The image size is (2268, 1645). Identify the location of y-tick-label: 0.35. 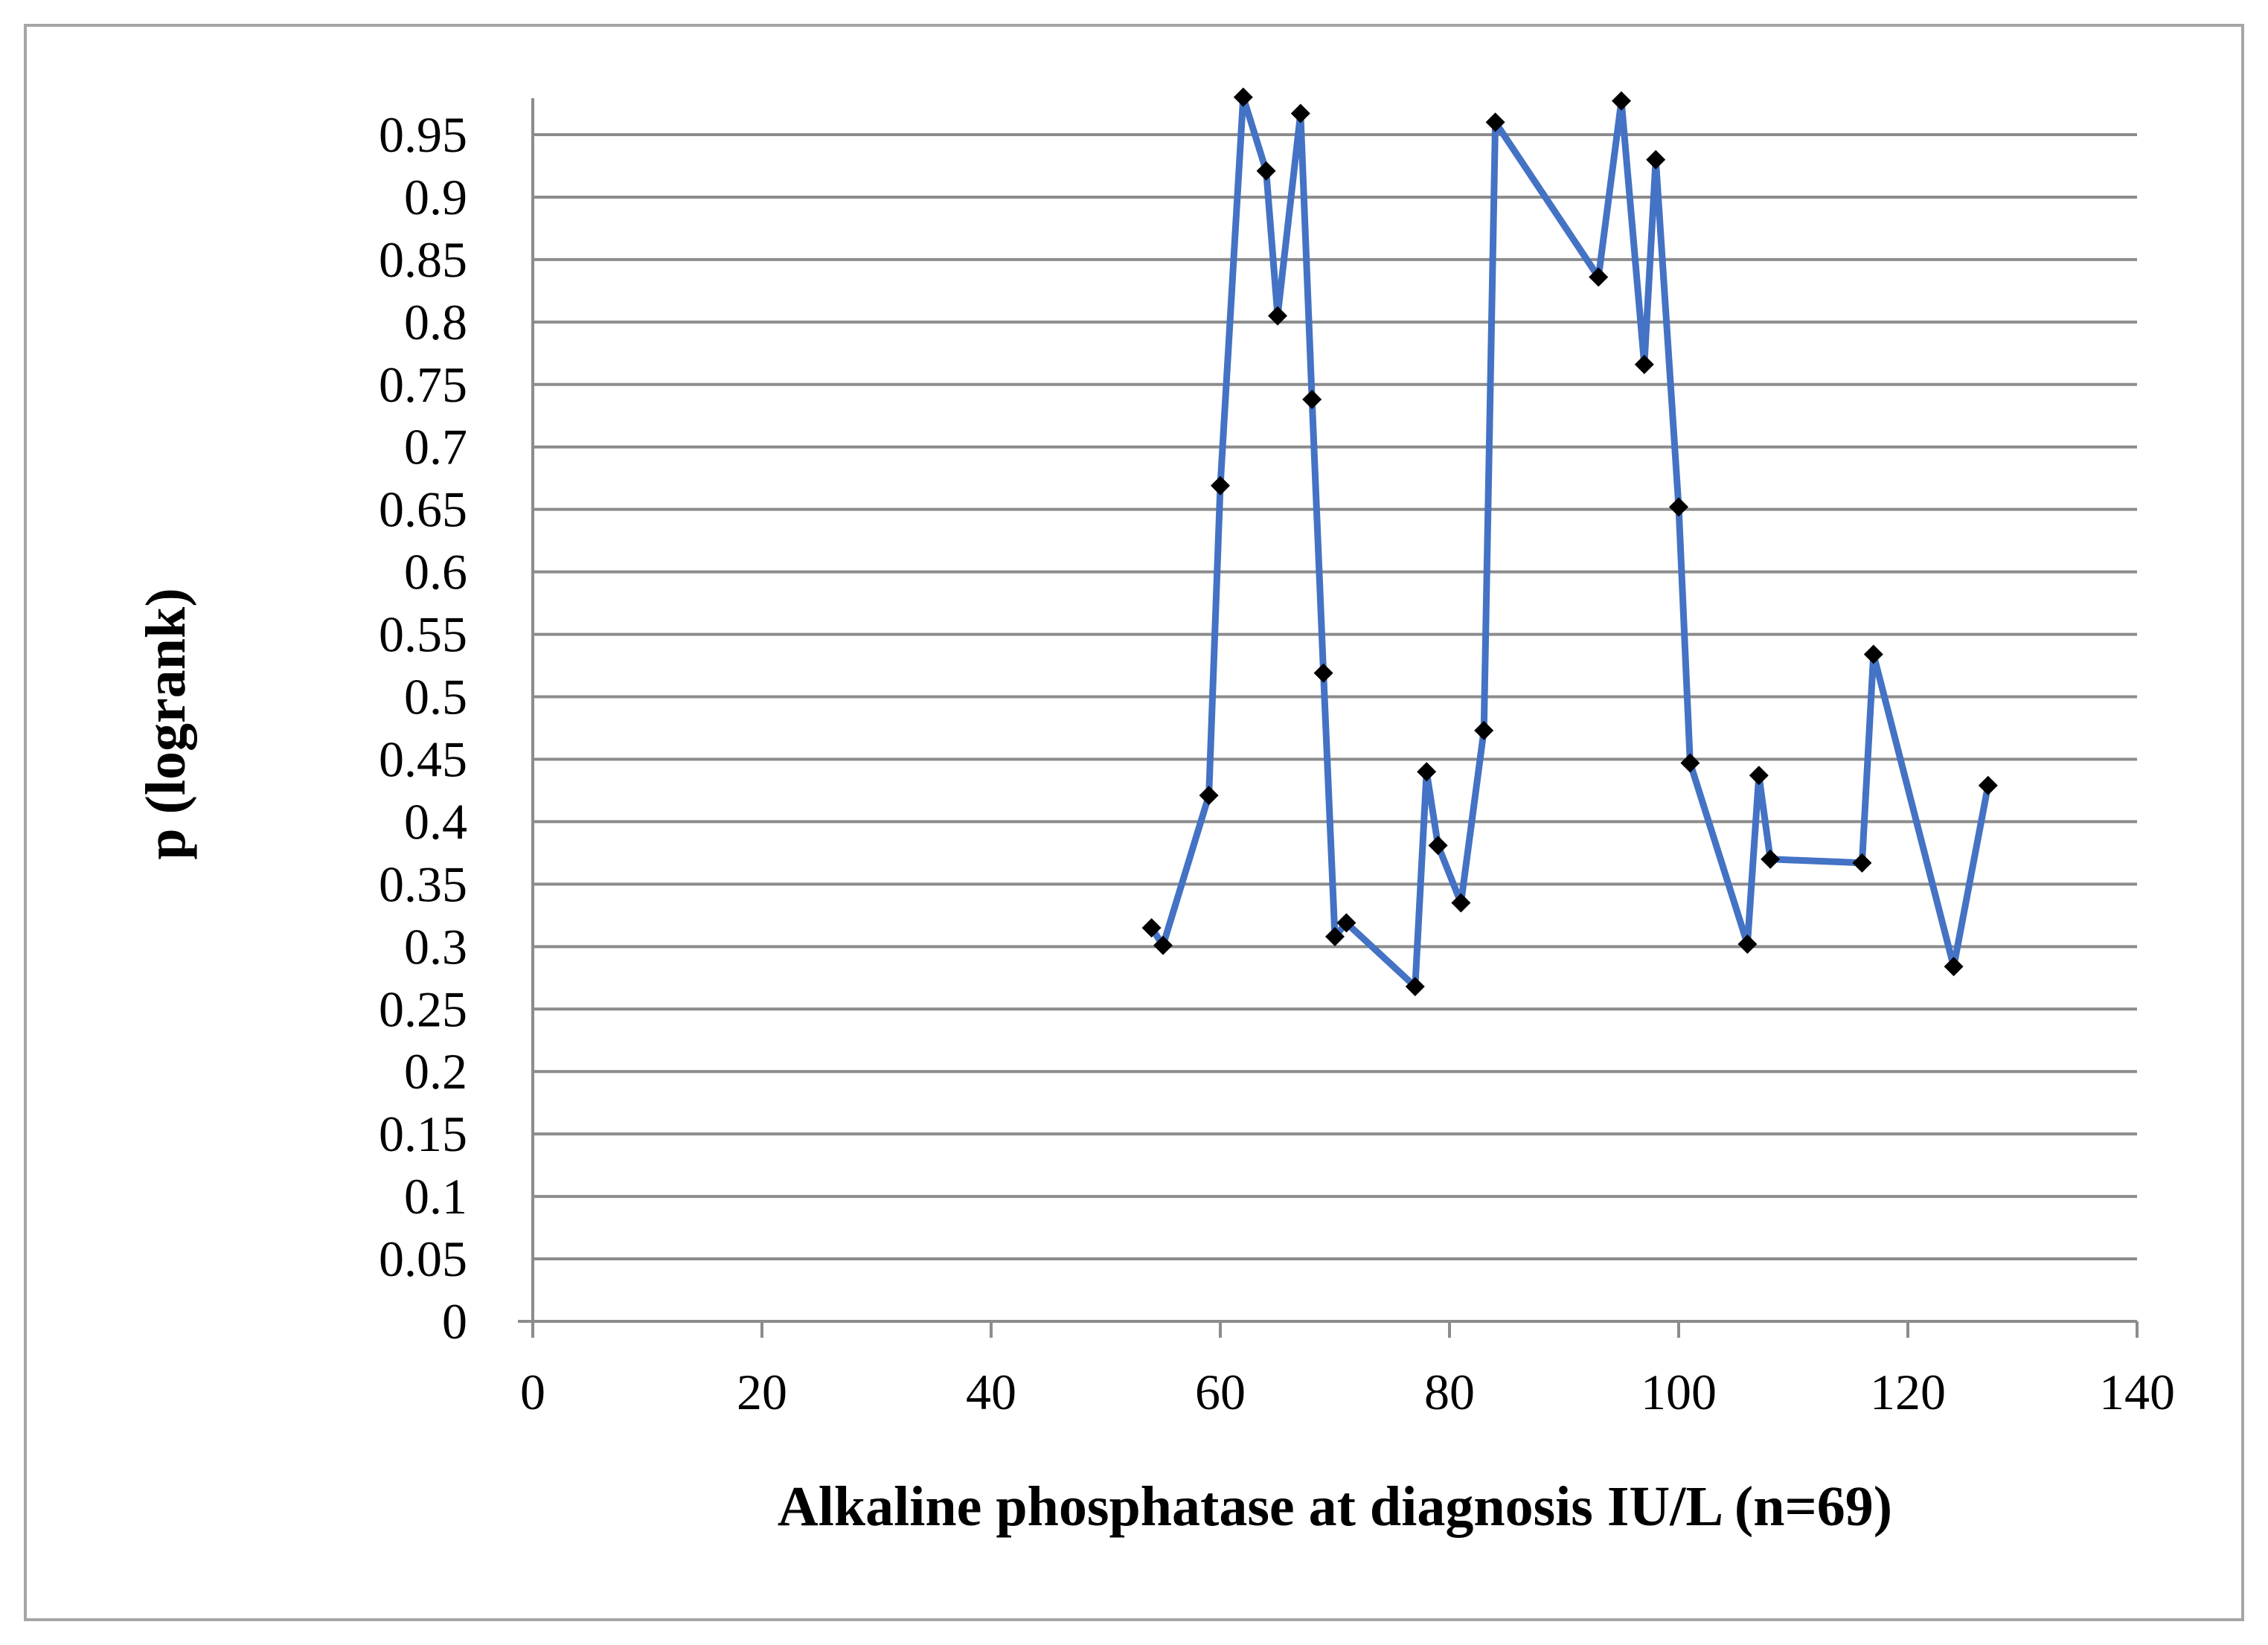
(423, 884).